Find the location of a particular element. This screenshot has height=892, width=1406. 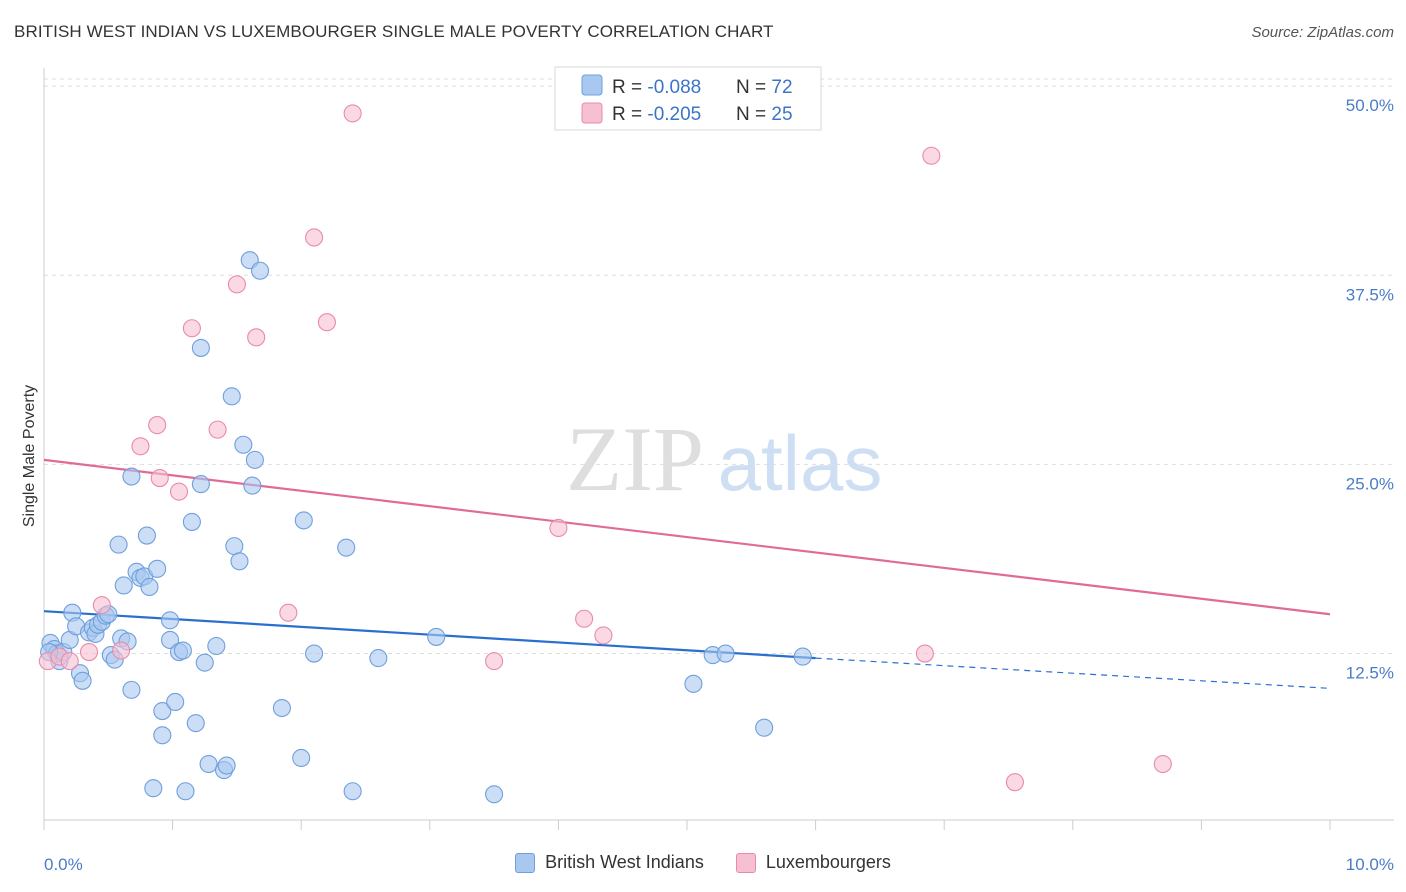

legend-swatch-blue is located at coordinates (592, 85).